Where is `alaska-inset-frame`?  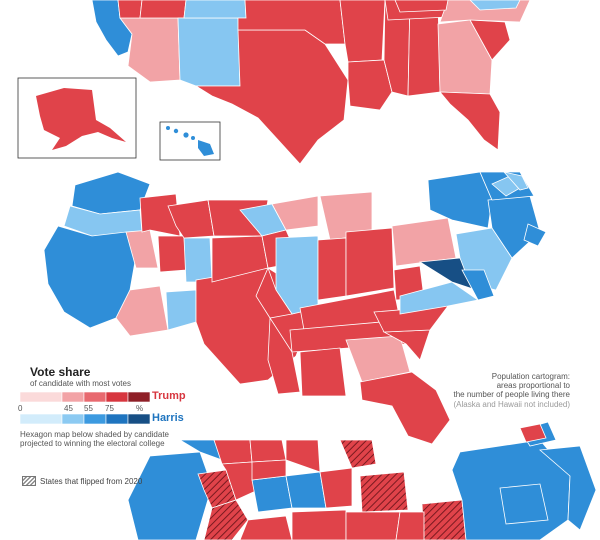
alaska-inset-frame is located at coordinates (77, 118).